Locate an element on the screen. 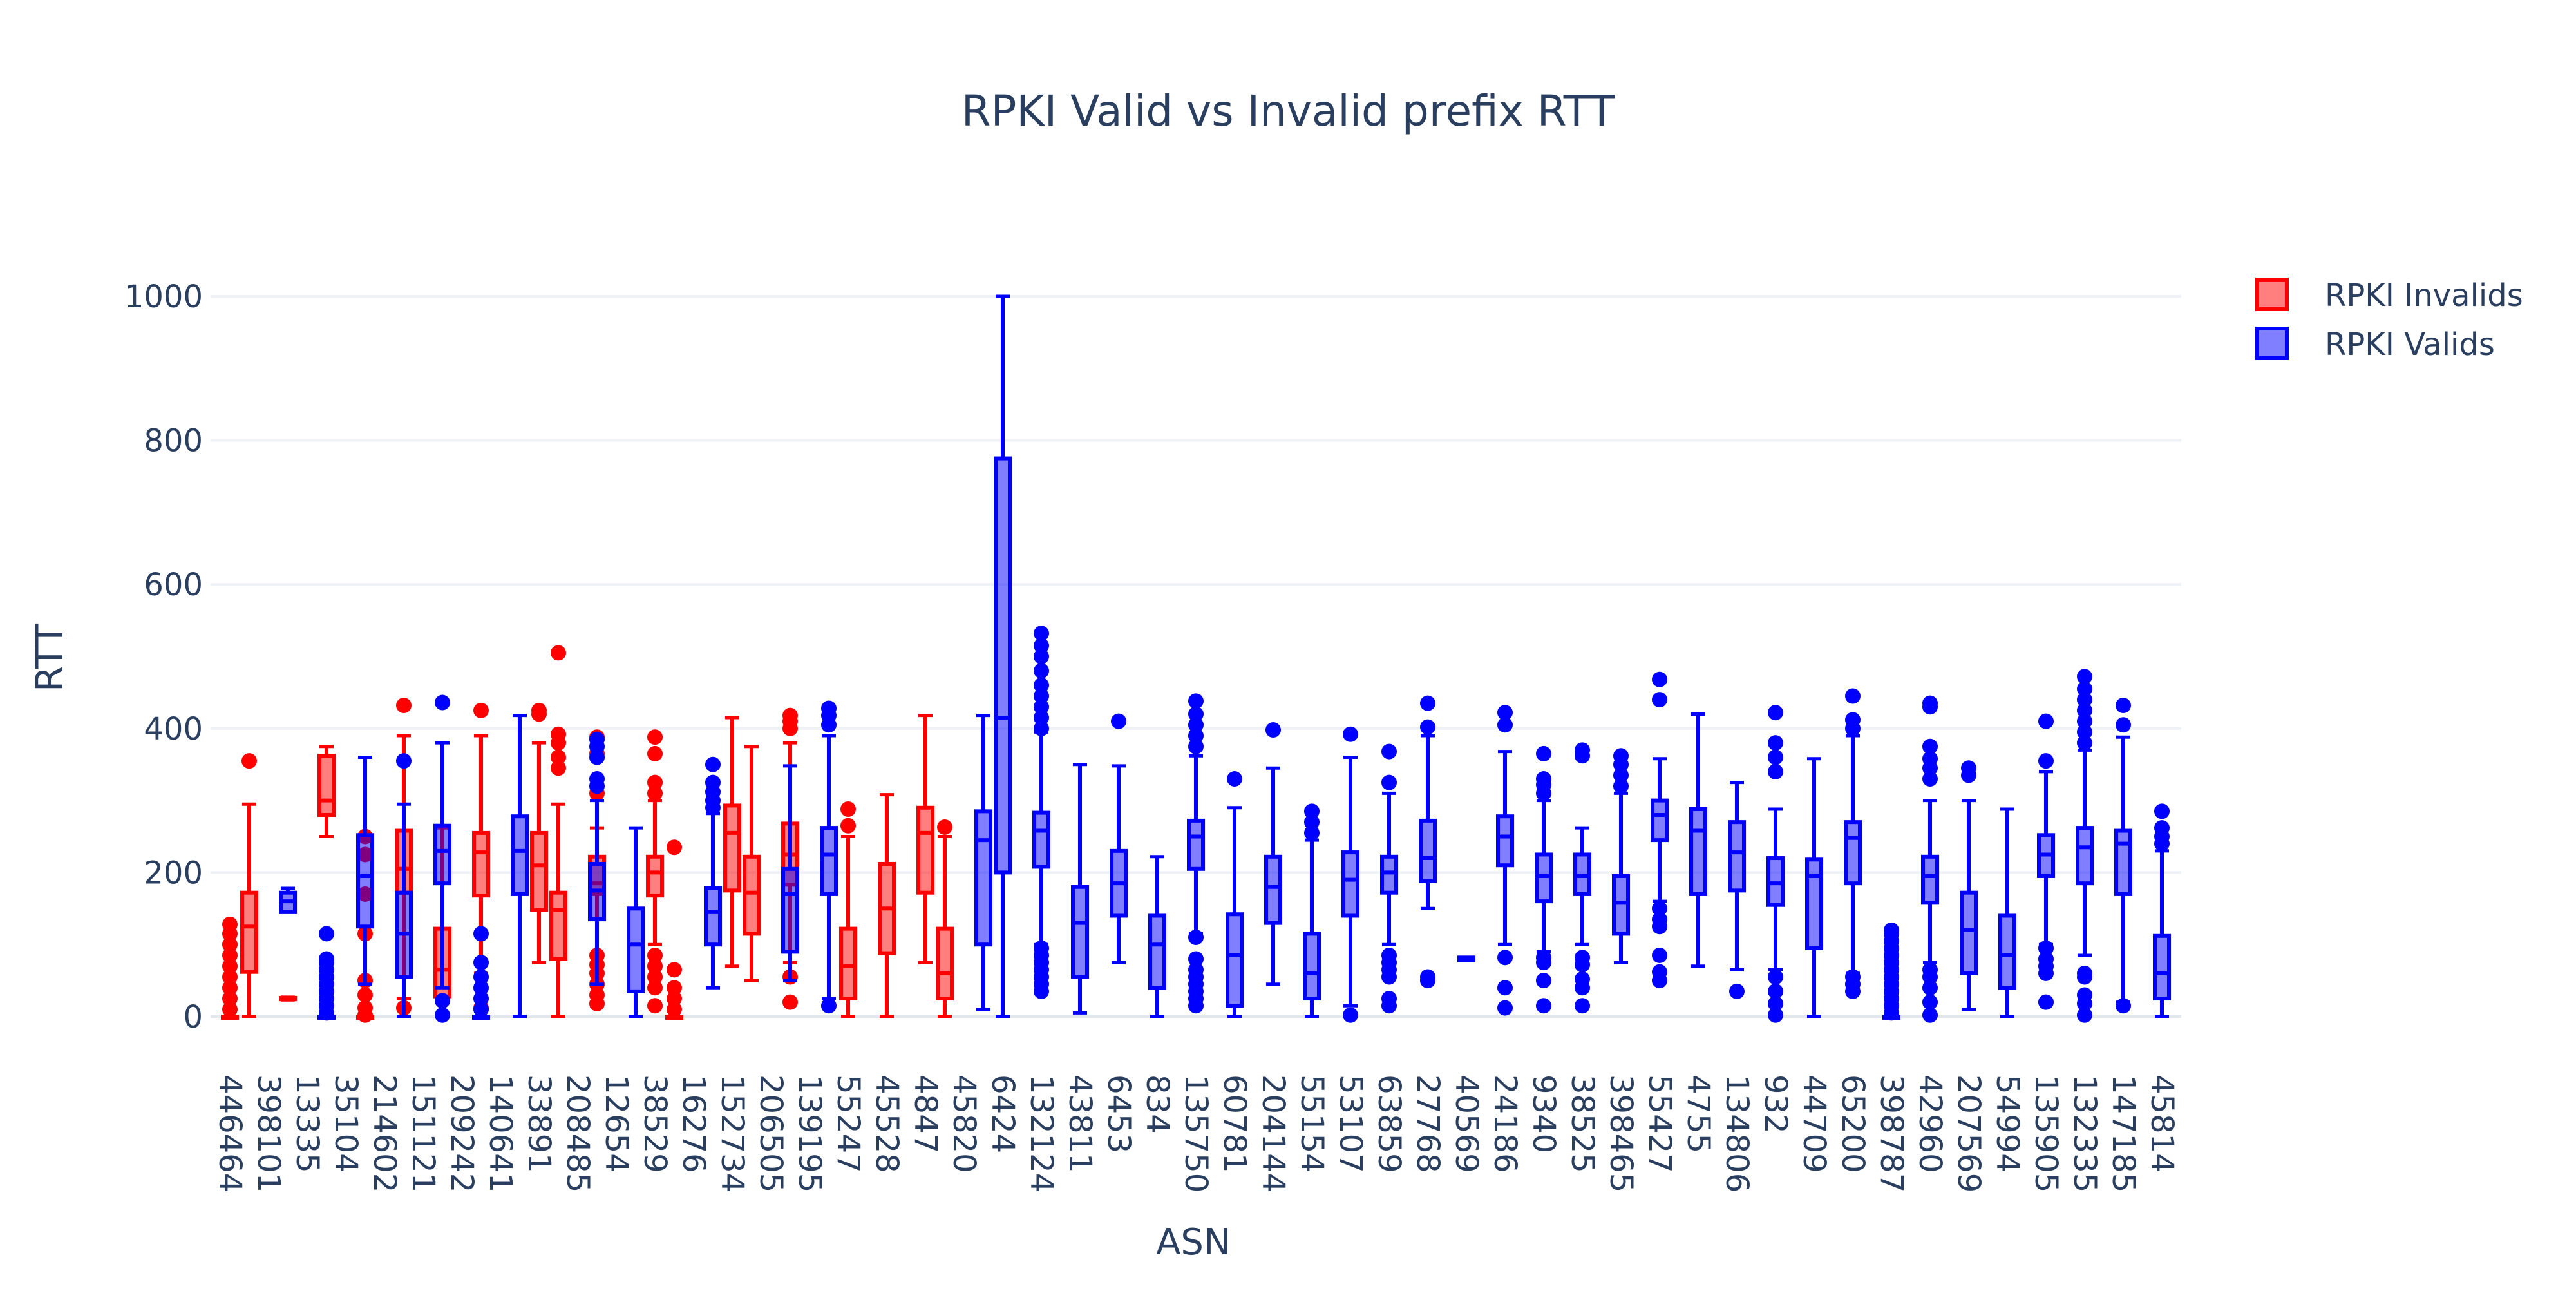 This screenshot has width=2576, height=1291. y-tick-label: 200 is located at coordinates (174, 873).